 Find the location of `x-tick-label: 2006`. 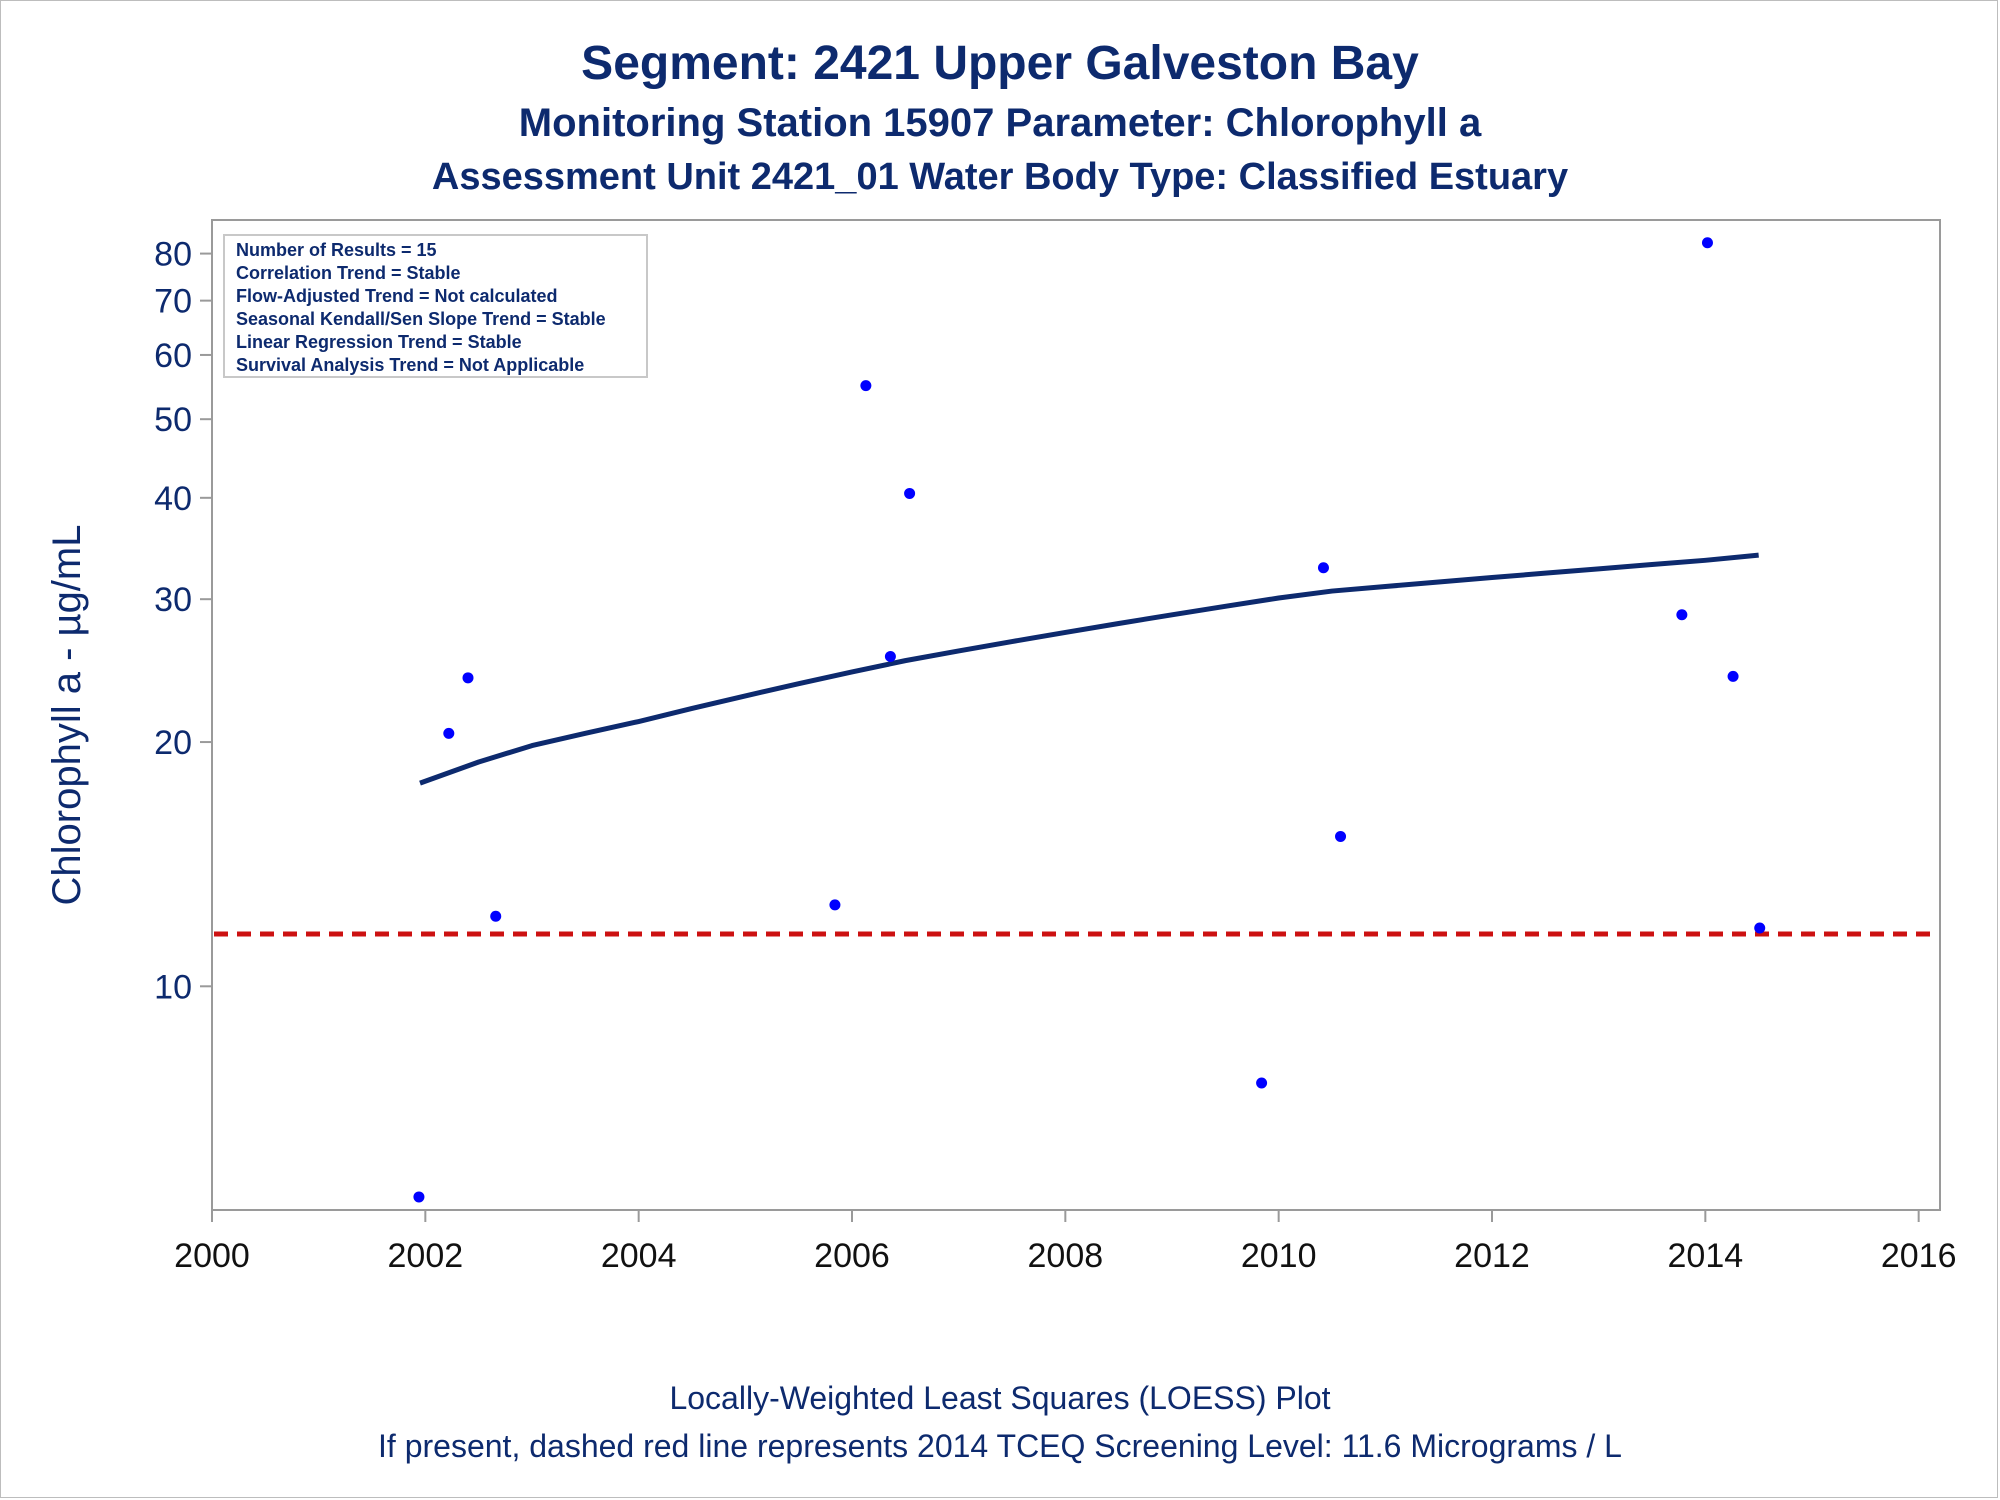

x-tick-label: 2006 is located at coordinates (852, 1256).